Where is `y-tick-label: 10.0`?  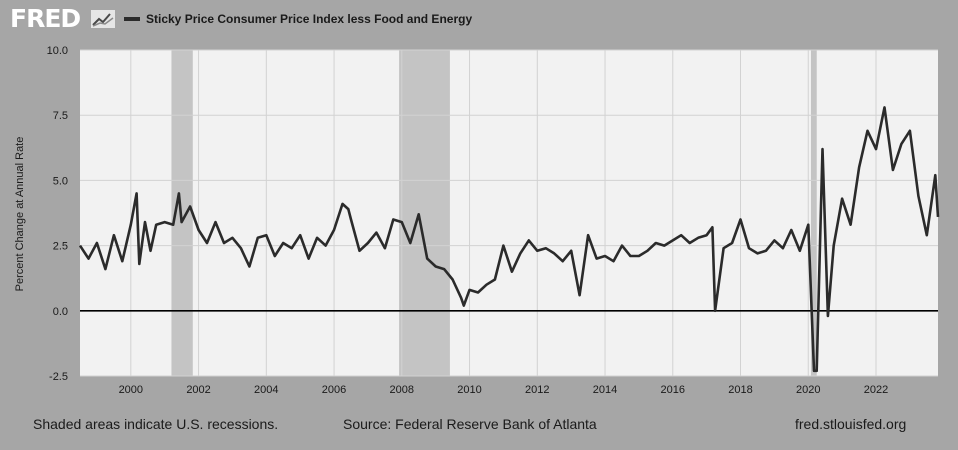 y-tick-label: 10.0 is located at coordinates (57, 51).